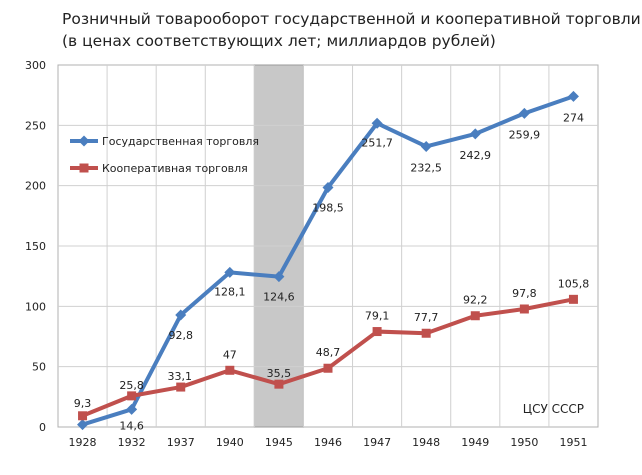 The height and width of the screenshot is (475, 642). Describe the element at coordinates (175, 168) in the screenshot. I see `legend-label: Кооперативная торговля` at that location.